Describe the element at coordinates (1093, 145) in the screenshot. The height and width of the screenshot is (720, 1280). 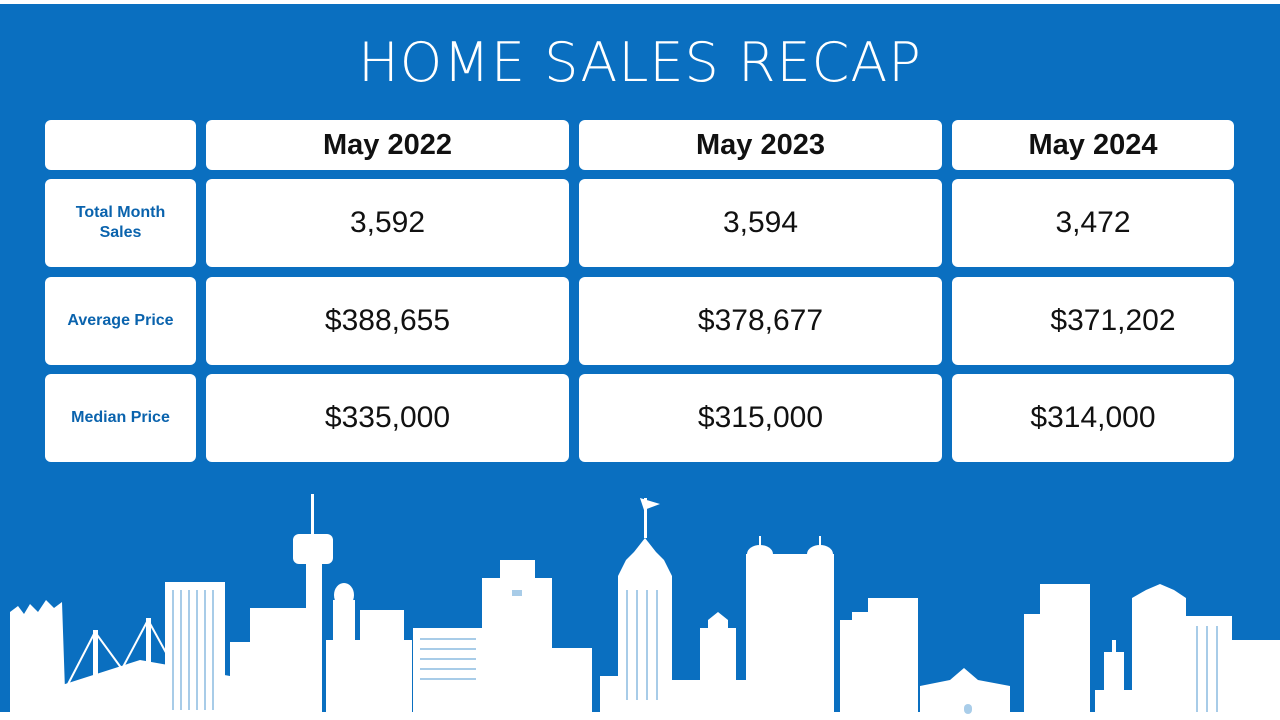
I see `column-header-may-2024: May 2024` at that location.